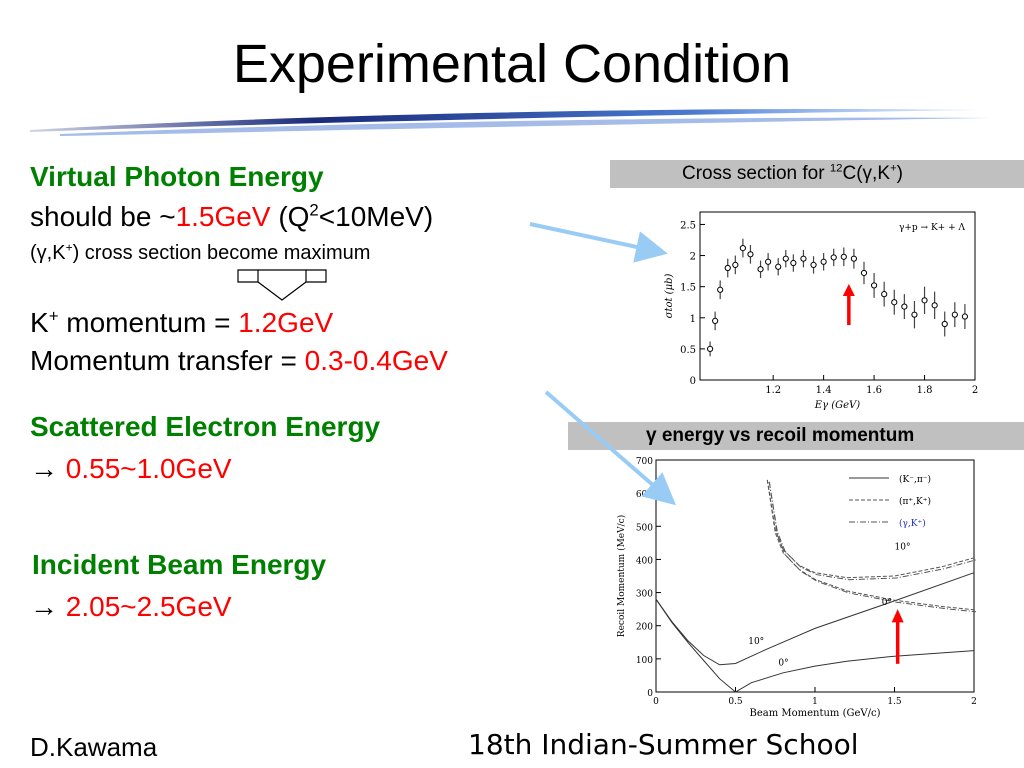 This screenshot has height=768, width=1024. I want to click on cross-section-note: (γ,K+) cross section become maximum, so click(200, 253).